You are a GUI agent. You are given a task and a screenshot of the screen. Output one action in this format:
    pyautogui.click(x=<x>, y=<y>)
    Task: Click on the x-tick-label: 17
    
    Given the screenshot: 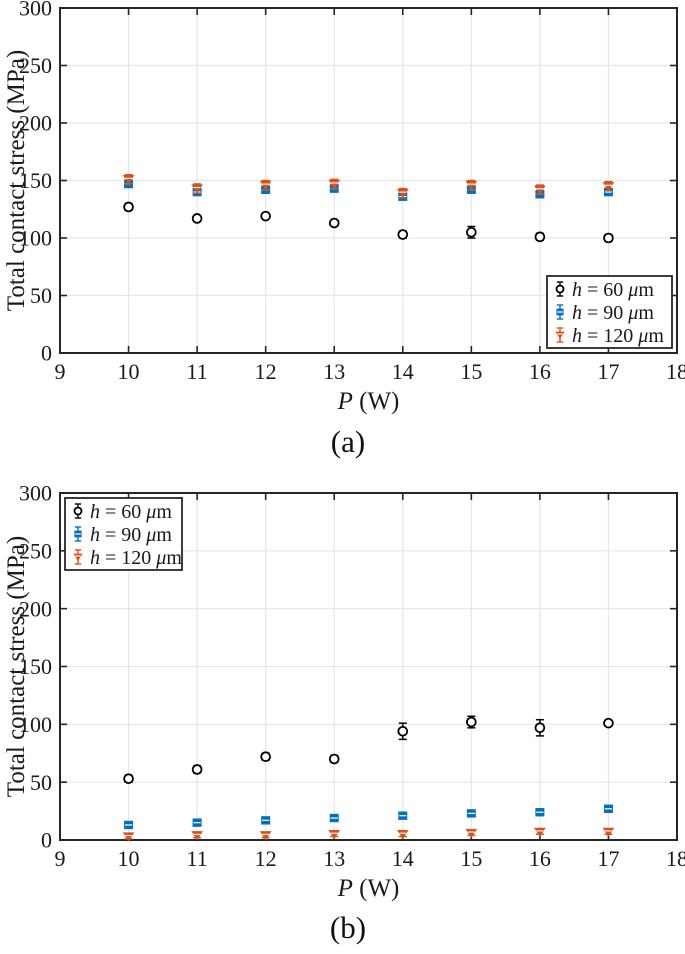 What is the action you would take?
    pyautogui.click(x=608, y=858)
    